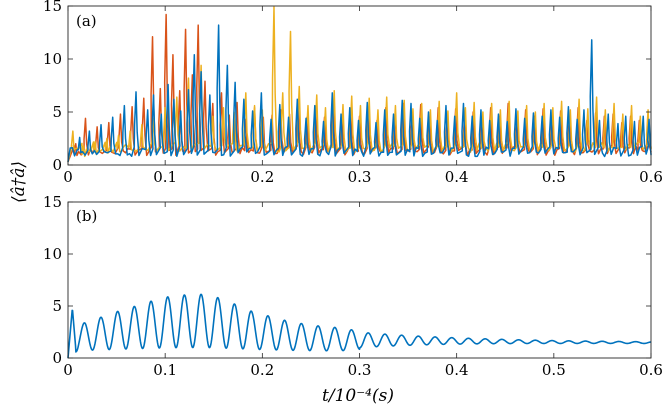  Describe the element at coordinates (358, 396) in the screenshot. I see `x-axis-label: t/10⁻⁴(s)` at that location.